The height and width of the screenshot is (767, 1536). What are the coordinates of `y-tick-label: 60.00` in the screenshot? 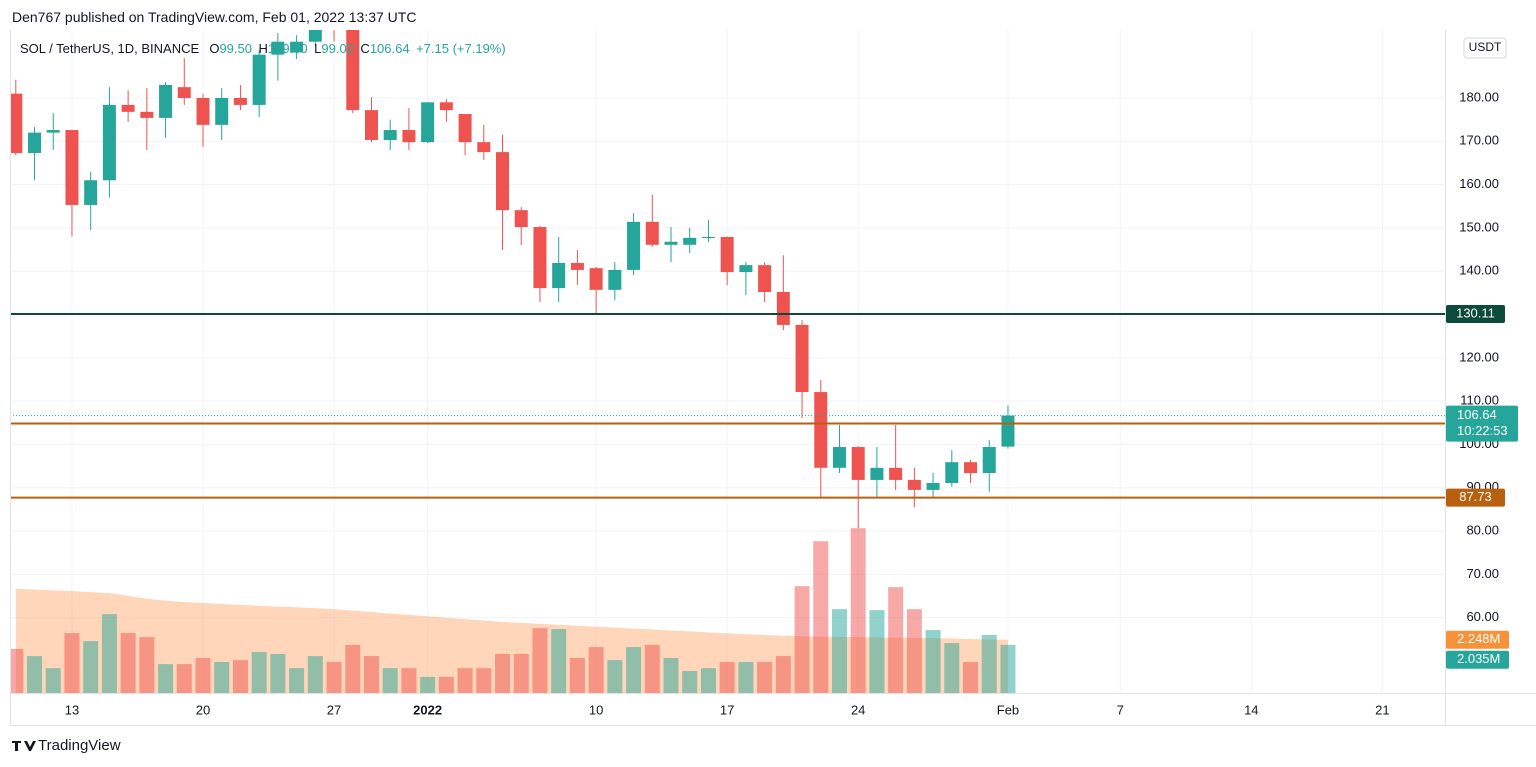 It's located at (1482, 616).